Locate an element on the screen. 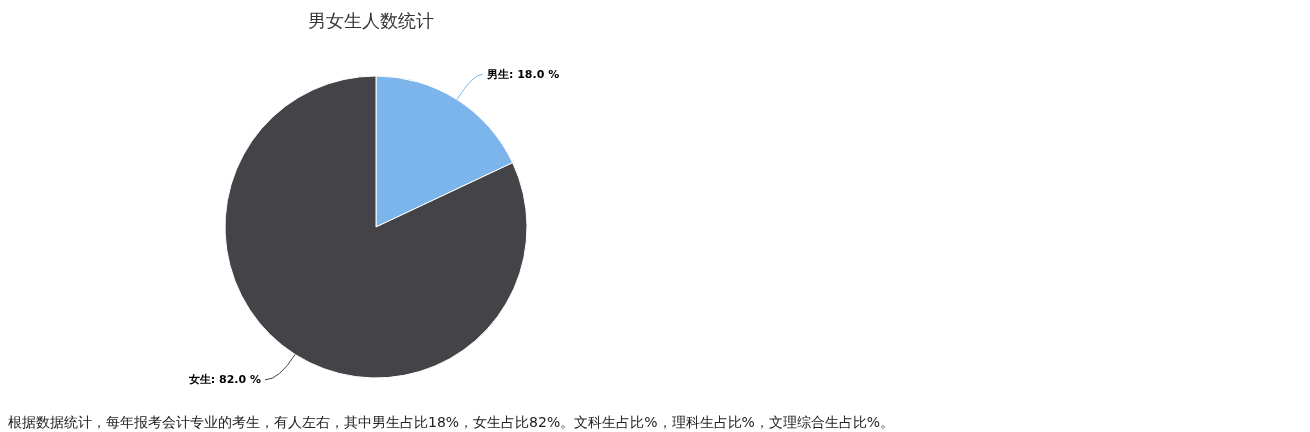 Image resolution: width=1310 pixels, height=432 pixels. slice-label: 女生: 82.0 % is located at coordinates (224, 380).